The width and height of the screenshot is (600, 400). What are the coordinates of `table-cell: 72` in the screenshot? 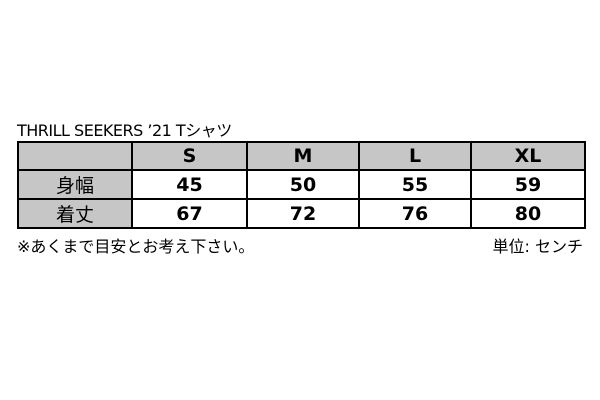 It's located at (303, 213).